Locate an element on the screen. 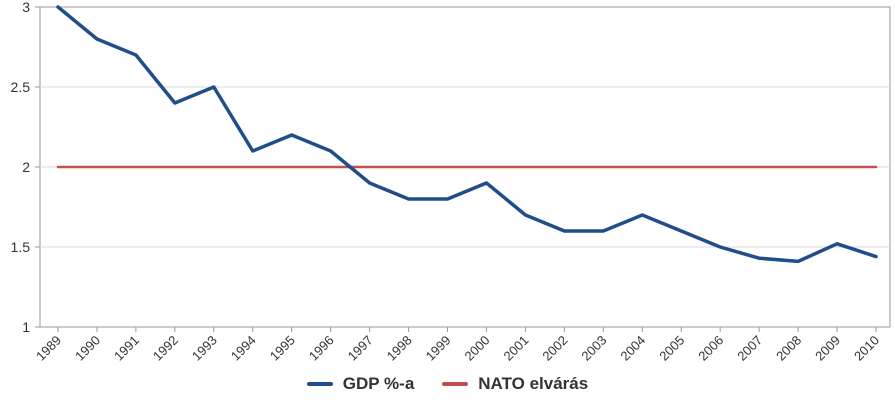 This screenshot has width=895, height=418. legend: GDP %-a NATO elvárás is located at coordinates (447, 384).